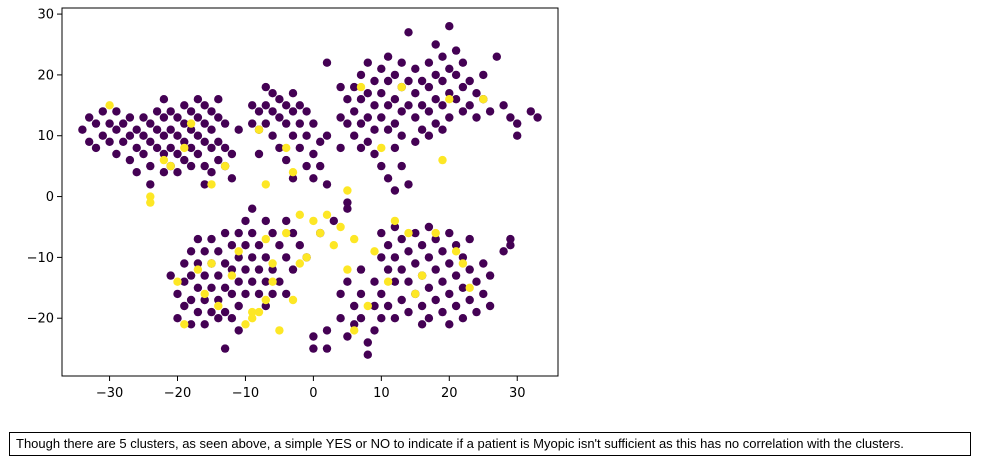 This screenshot has height=472, width=981. I want to click on y-tick-label: 0, so click(50, 197).